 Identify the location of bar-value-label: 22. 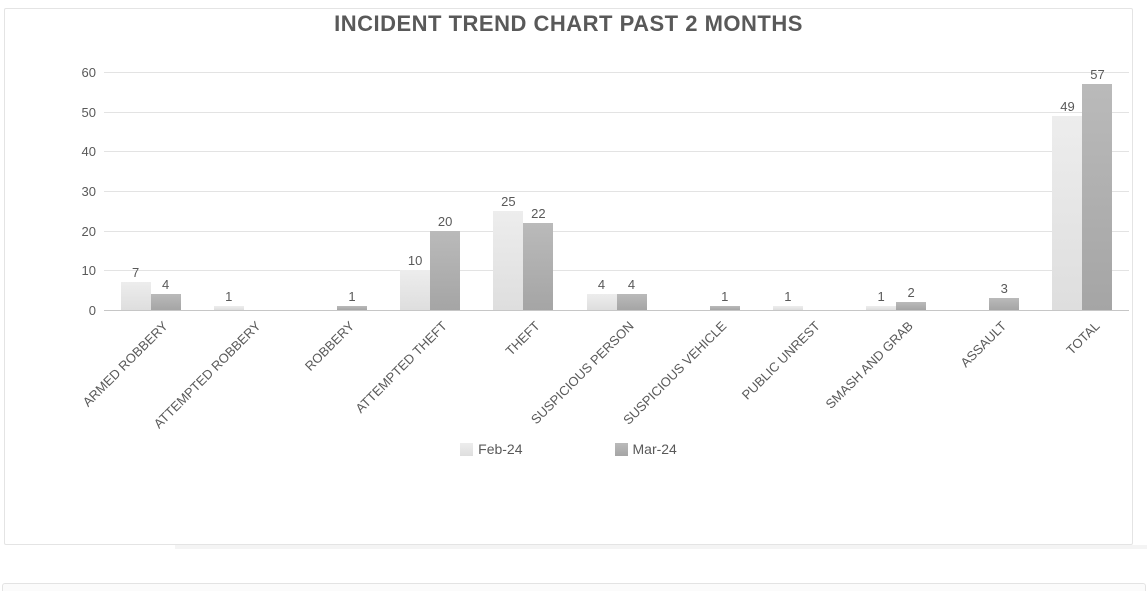
(538, 213).